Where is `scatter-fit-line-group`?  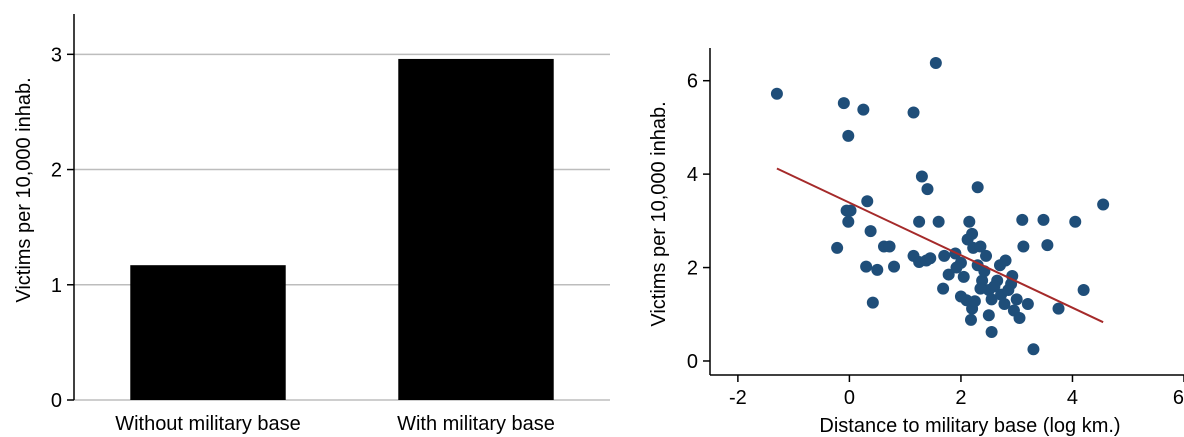
scatter-fit-line-group is located at coordinates (940, 245).